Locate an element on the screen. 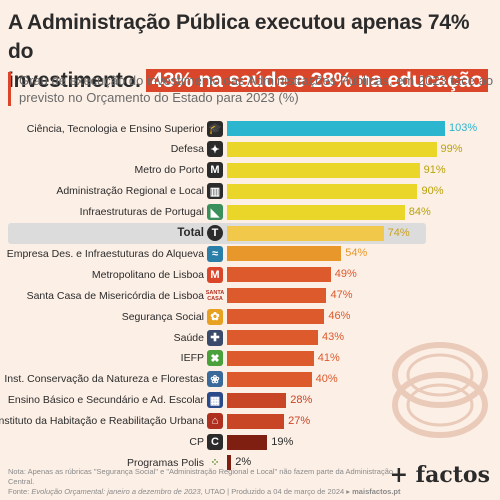 The height and width of the screenshot is (500, 500). category-label: Saúde is located at coordinates (188, 337).